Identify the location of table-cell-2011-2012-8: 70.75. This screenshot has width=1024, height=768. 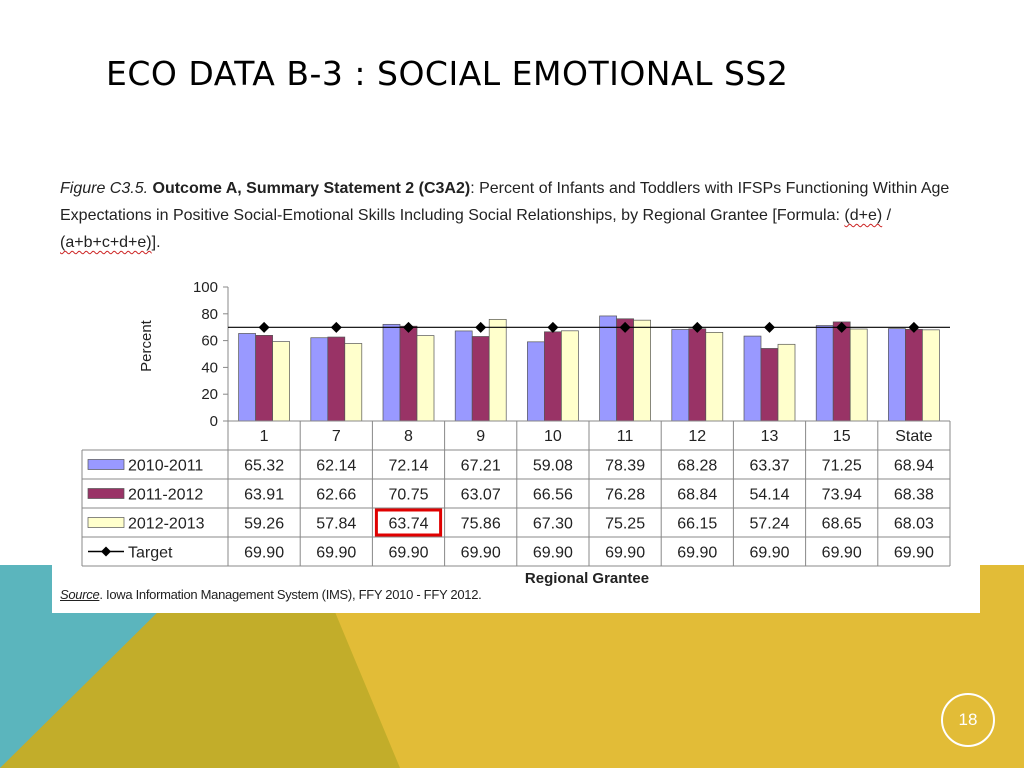
(408, 495).